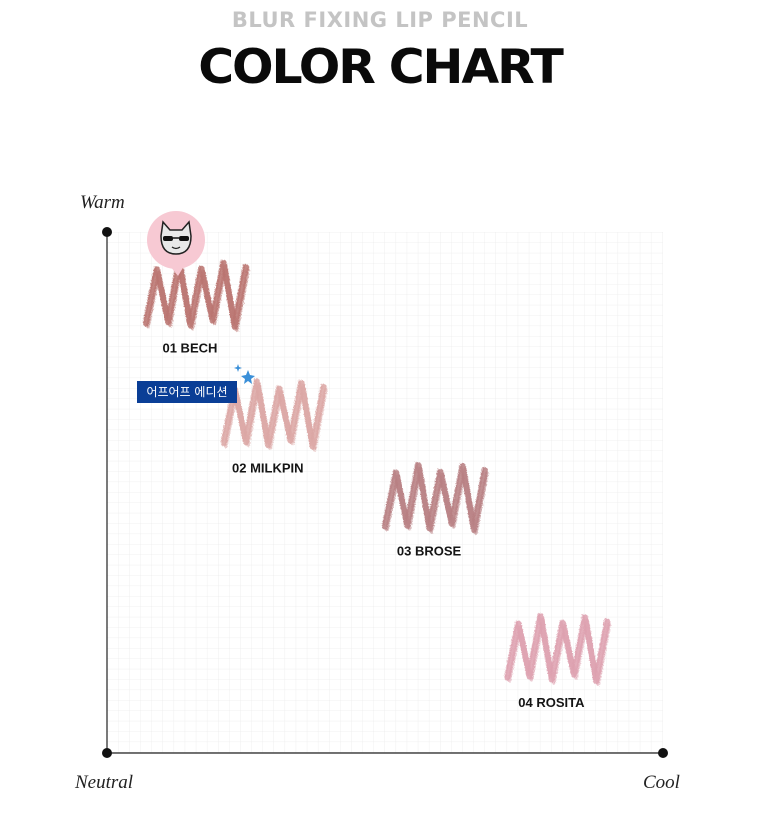 Image resolution: width=760 pixels, height=813 pixels. I want to click on cat-mascot-icon, so click(176, 243).